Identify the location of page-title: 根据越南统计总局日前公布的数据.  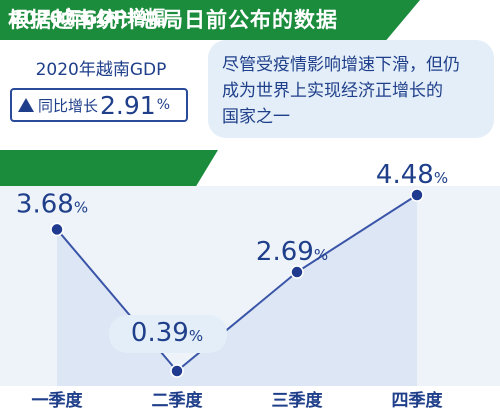
(173, 20).